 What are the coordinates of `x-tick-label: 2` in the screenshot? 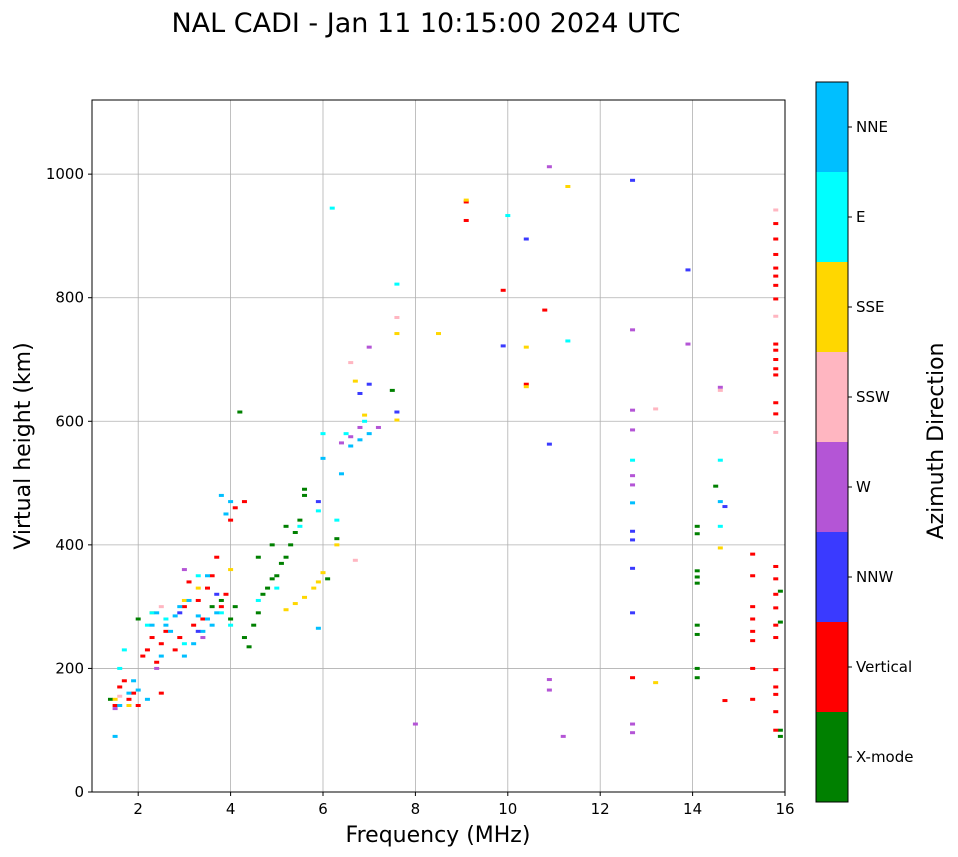 It's located at (138, 809).